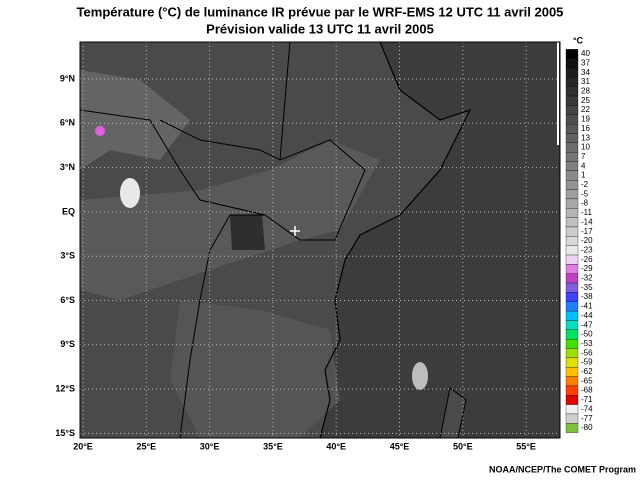 The image size is (640, 485). I want to click on colorbar-label: 4, so click(583, 165).